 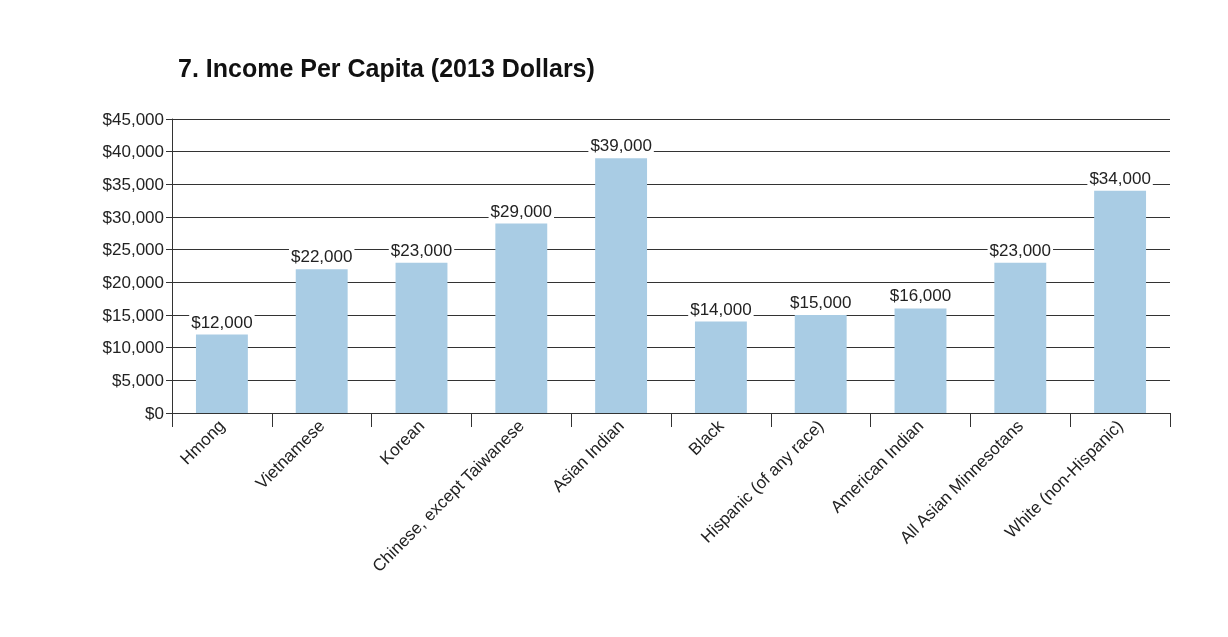 What do you see at coordinates (138, 380) in the screenshot?
I see `y-tick-label: $5,000` at bounding box center [138, 380].